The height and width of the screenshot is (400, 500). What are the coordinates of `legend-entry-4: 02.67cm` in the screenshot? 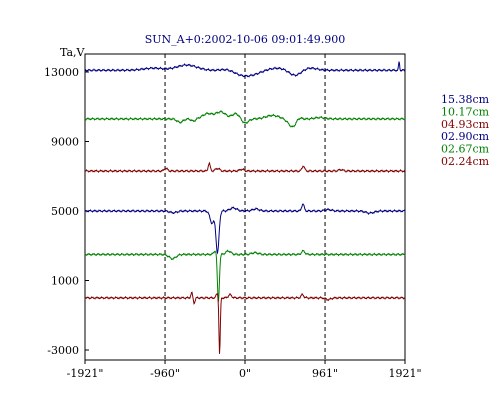 It's located at (465, 149).